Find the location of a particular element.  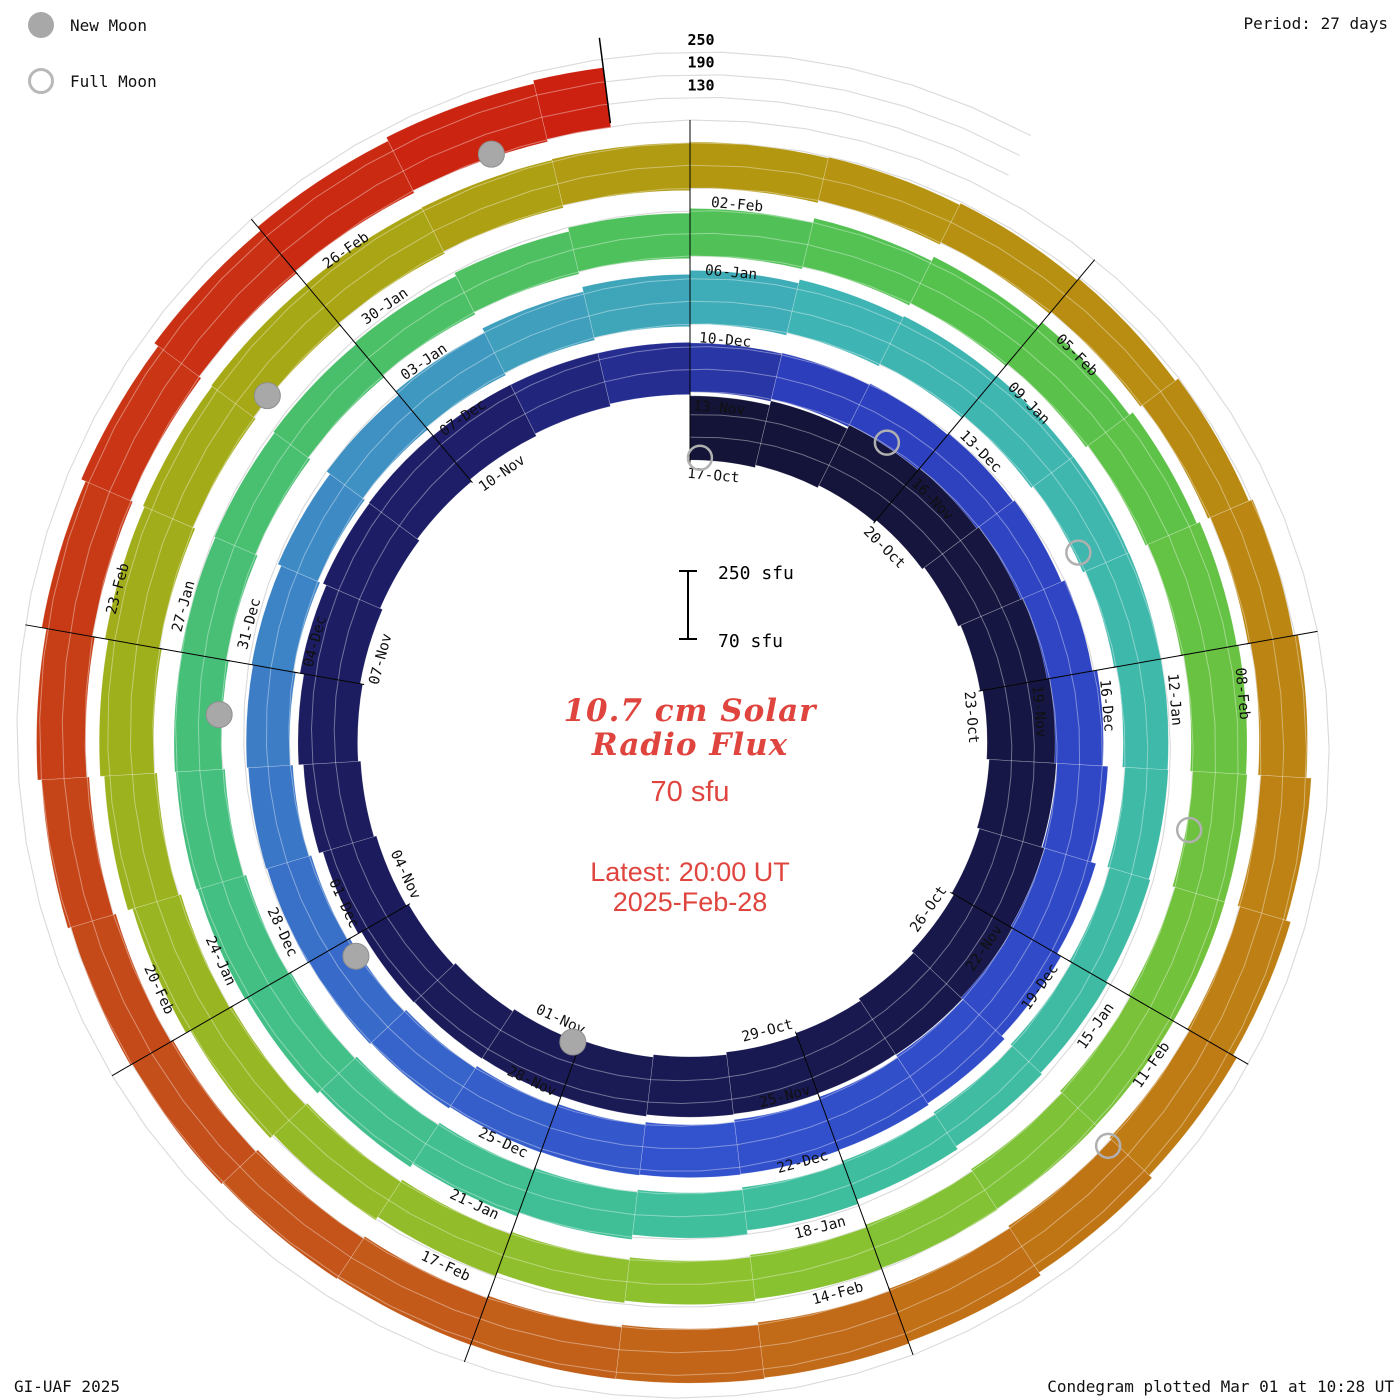

baseline-flux-label: 70 sfu is located at coordinates (690, 792).